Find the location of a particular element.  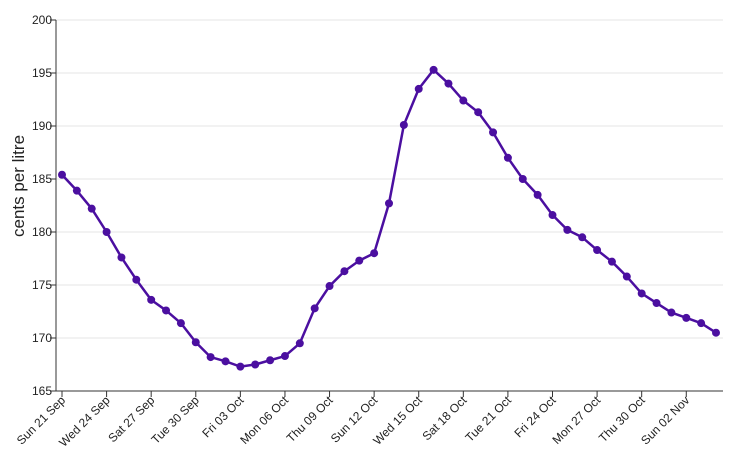

y-tick-label: 200 is located at coordinates (42, 20).